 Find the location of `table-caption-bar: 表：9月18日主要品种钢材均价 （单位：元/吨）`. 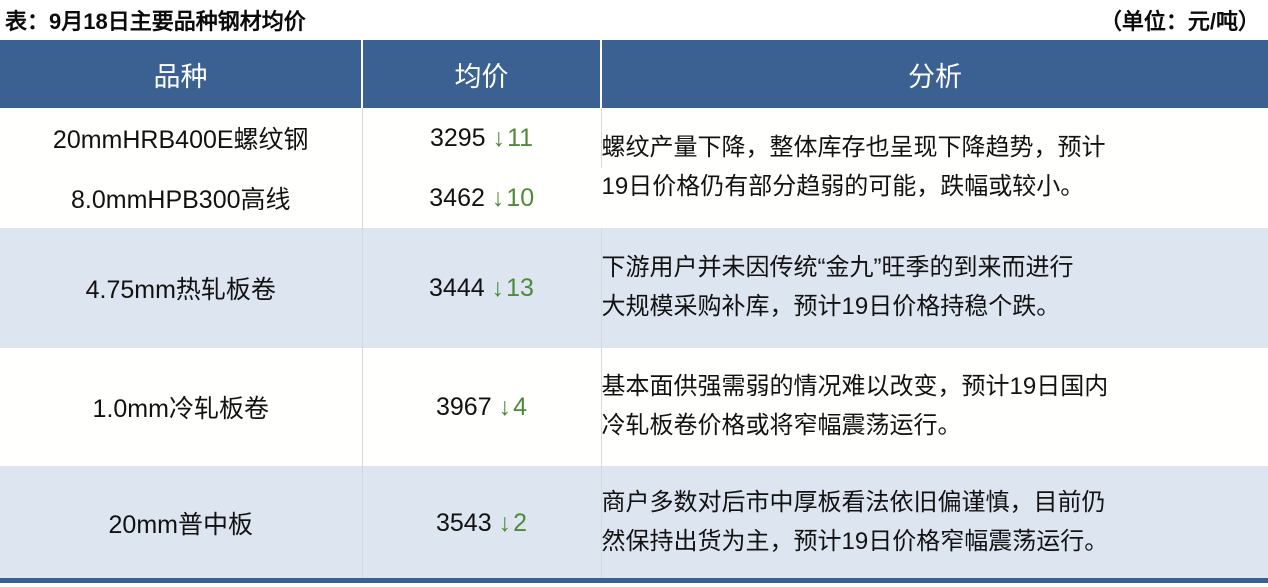

table-caption-bar: 表：9月18日主要品种钢材均价 （单位：元/吨） is located at coordinates (634, 20).